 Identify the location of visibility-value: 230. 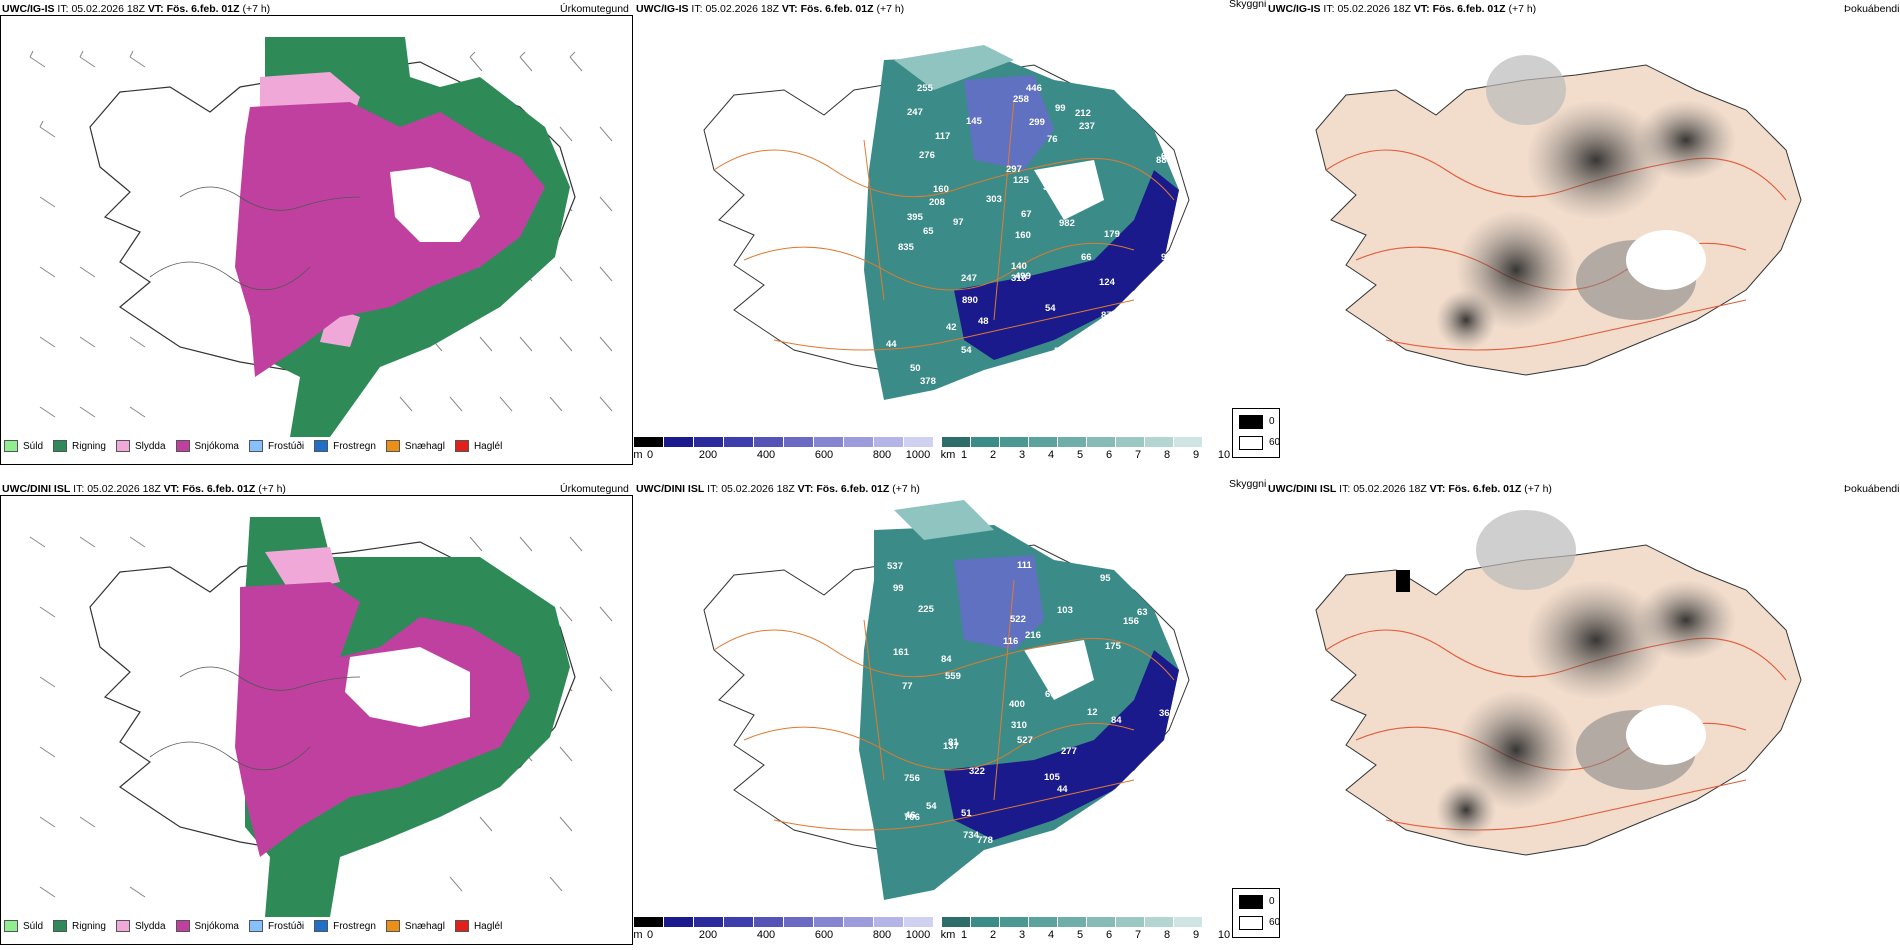
(1169, 580).